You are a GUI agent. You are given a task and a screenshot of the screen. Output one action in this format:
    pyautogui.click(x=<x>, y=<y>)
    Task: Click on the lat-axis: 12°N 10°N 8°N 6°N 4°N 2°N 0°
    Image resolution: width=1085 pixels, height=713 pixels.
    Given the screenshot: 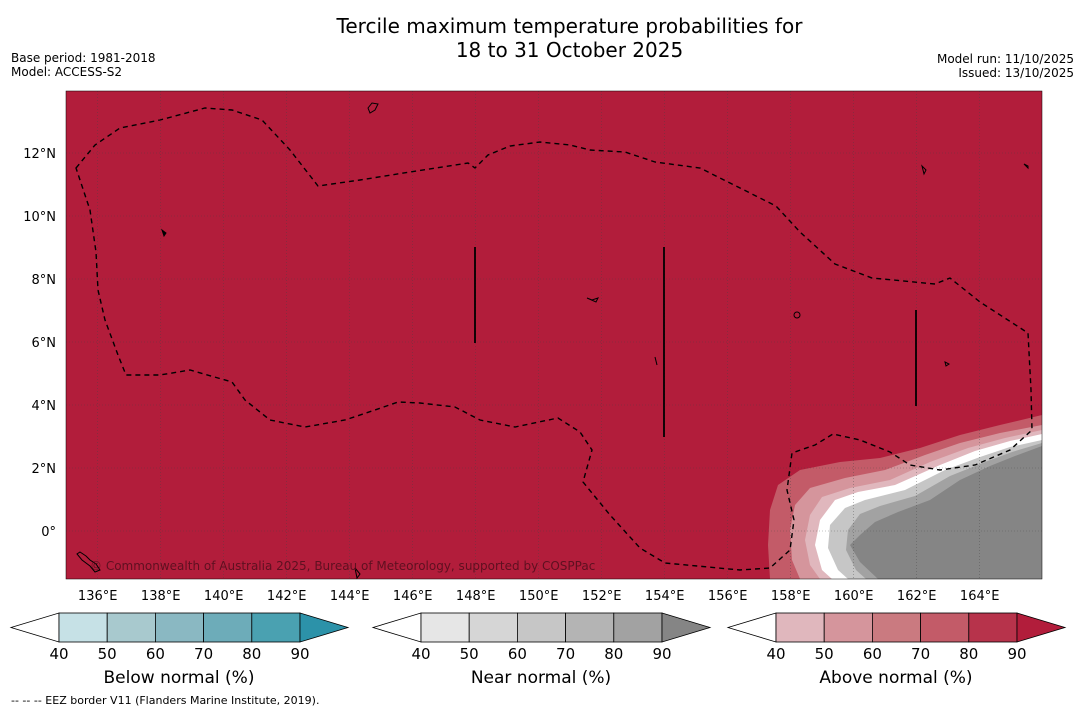 What is the action you would take?
    pyautogui.click(x=39, y=343)
    